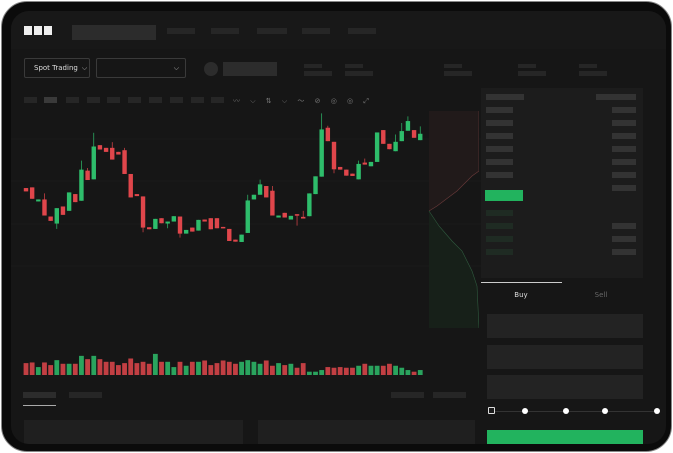  What do you see at coordinates (601, 295) in the screenshot?
I see `tab-sell: Sell` at bounding box center [601, 295].